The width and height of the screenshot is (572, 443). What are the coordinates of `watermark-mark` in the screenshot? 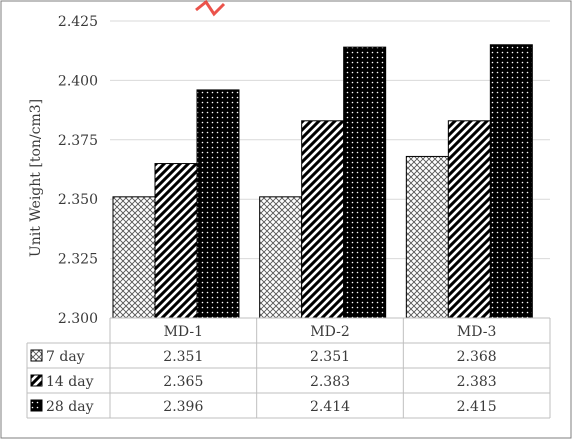 It's located at (210, 8).